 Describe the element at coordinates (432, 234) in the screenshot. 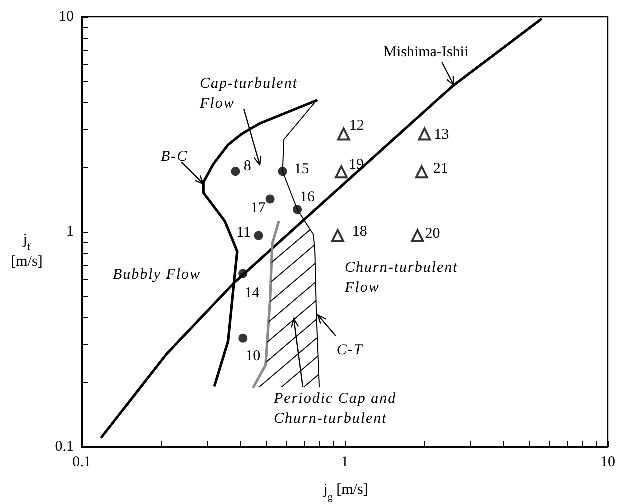

I see `annotation: 20` at that location.